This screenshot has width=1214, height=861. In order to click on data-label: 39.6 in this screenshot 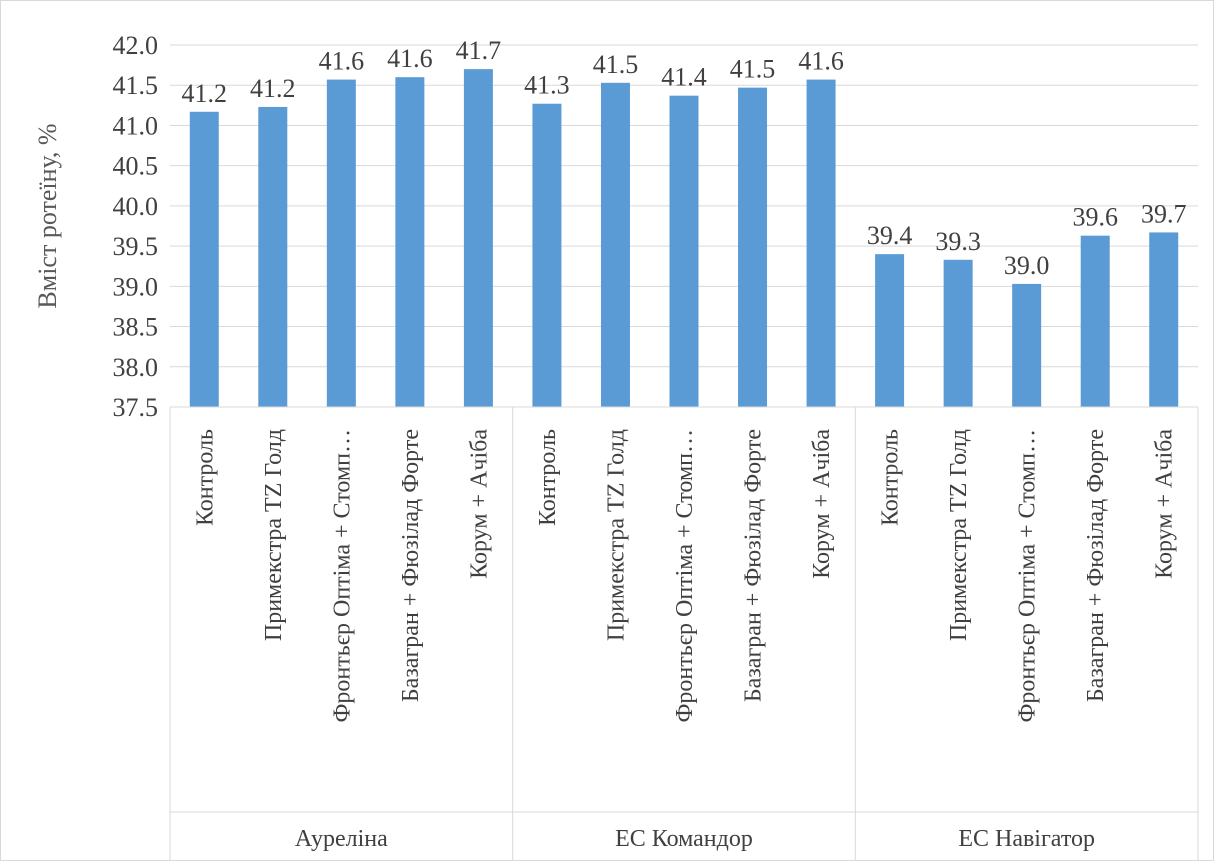, I will do `click(1095, 217)`.